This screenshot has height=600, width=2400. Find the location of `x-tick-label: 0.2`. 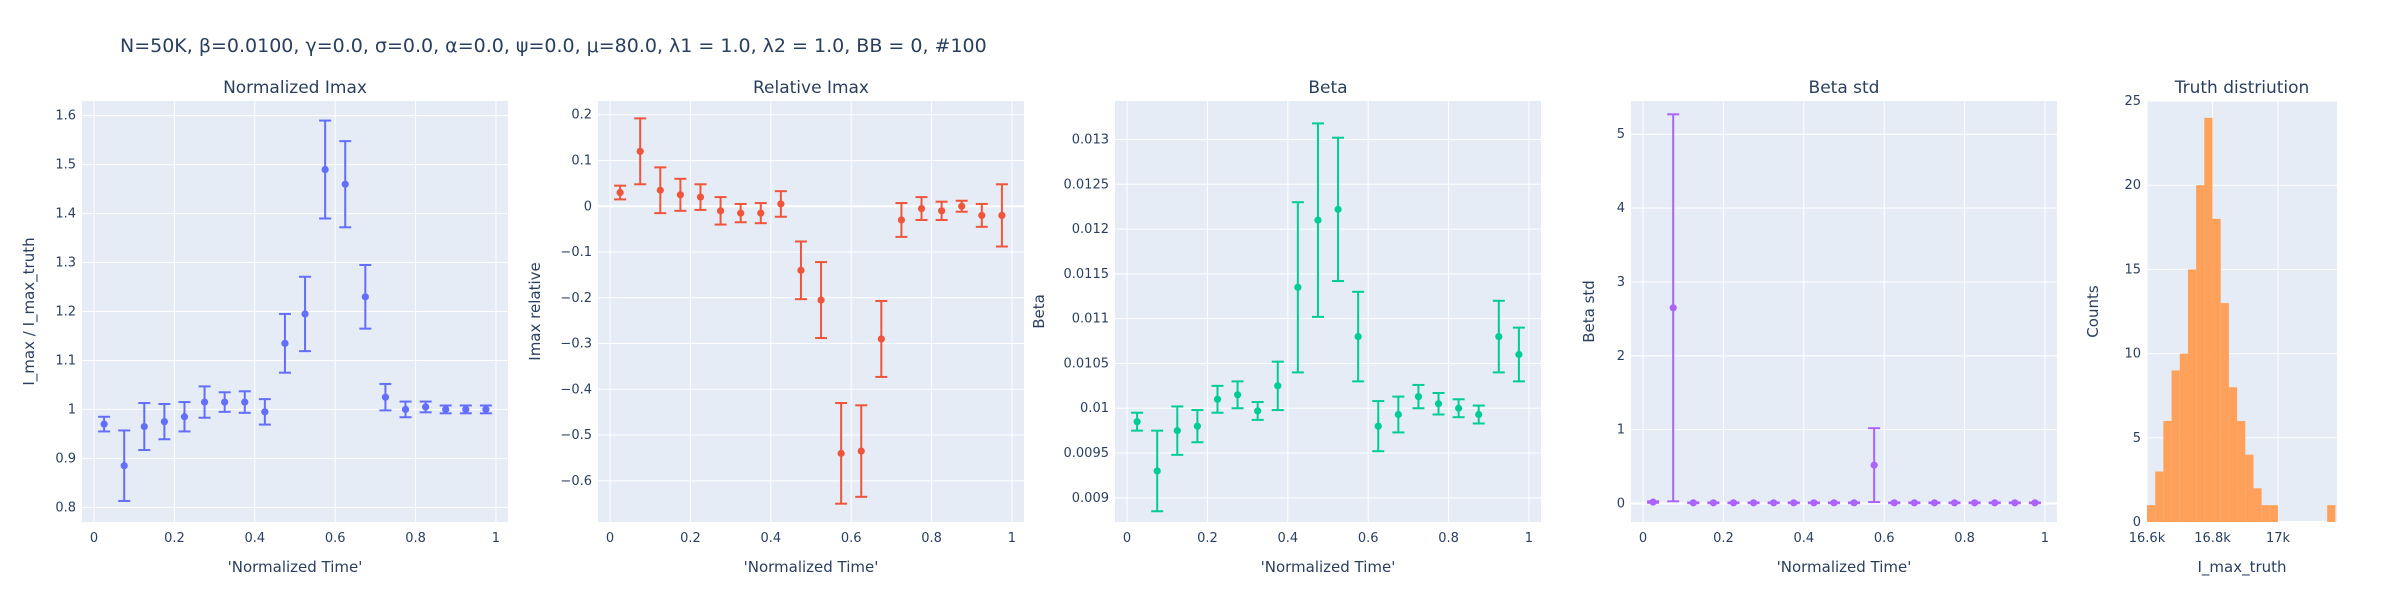

x-tick-label: 0.2 is located at coordinates (174, 538).